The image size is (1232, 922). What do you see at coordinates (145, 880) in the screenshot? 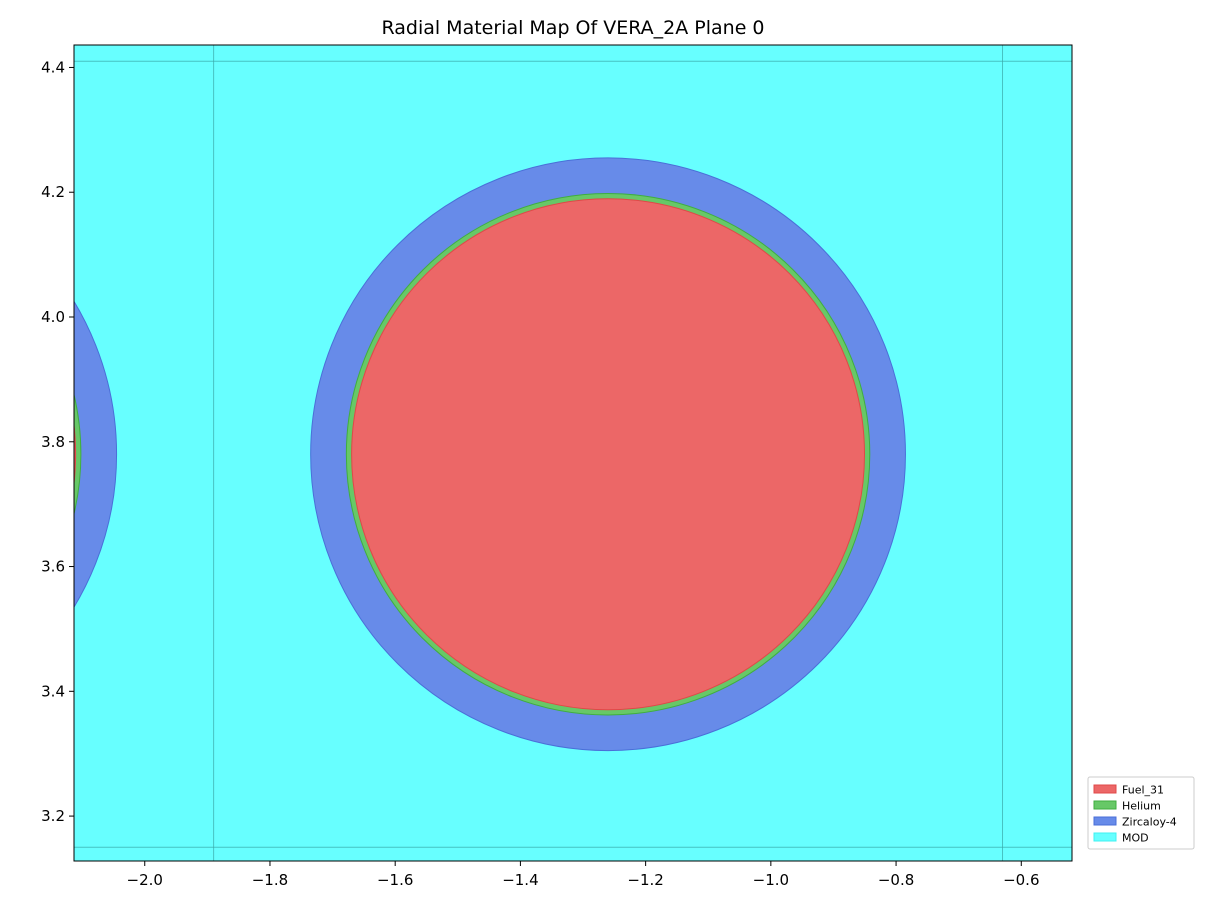
I see `x-tick-label: −2.0` at bounding box center [145, 880].